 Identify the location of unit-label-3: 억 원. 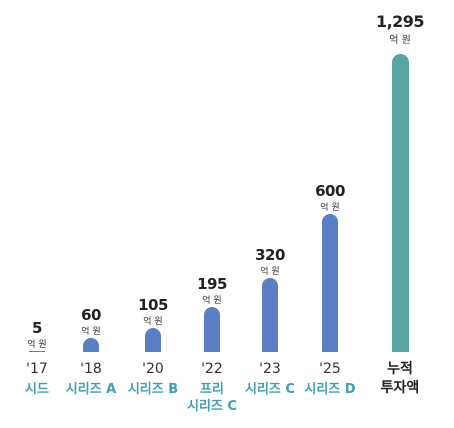
(212, 301).